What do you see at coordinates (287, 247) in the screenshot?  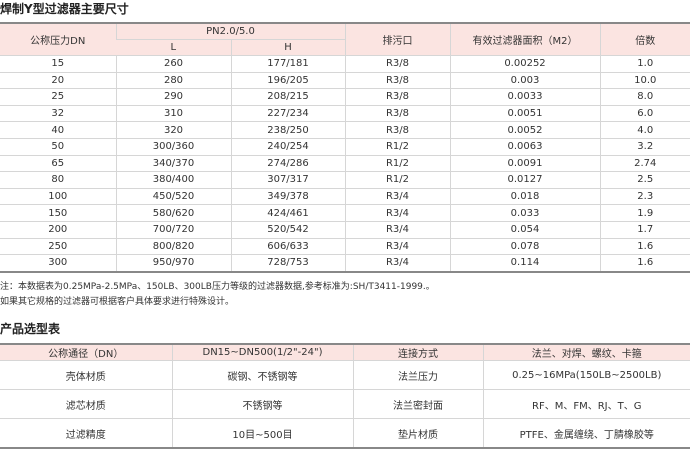 I see `table-cell: 606/633` at bounding box center [287, 247].